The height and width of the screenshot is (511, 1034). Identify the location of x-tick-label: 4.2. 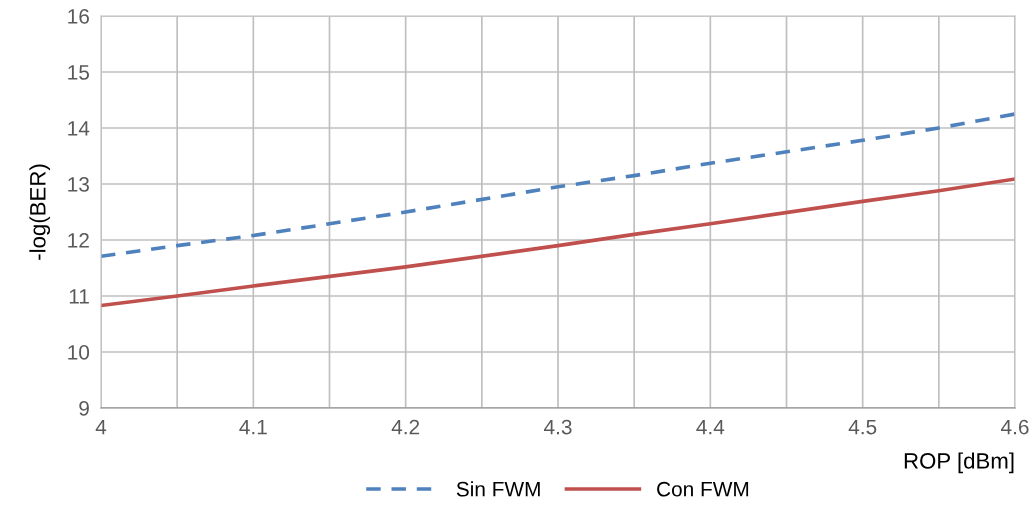
(405, 427).